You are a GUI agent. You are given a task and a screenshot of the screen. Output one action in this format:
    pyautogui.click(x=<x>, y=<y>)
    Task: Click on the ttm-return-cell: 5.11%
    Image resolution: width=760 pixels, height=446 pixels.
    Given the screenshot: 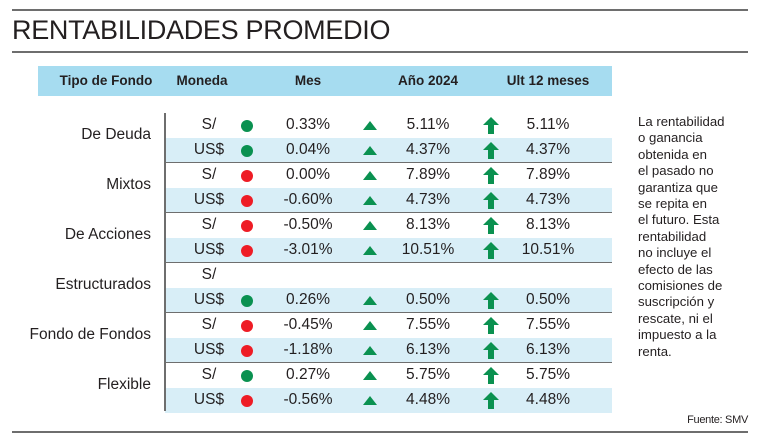 What is the action you would take?
    pyautogui.click(x=548, y=124)
    